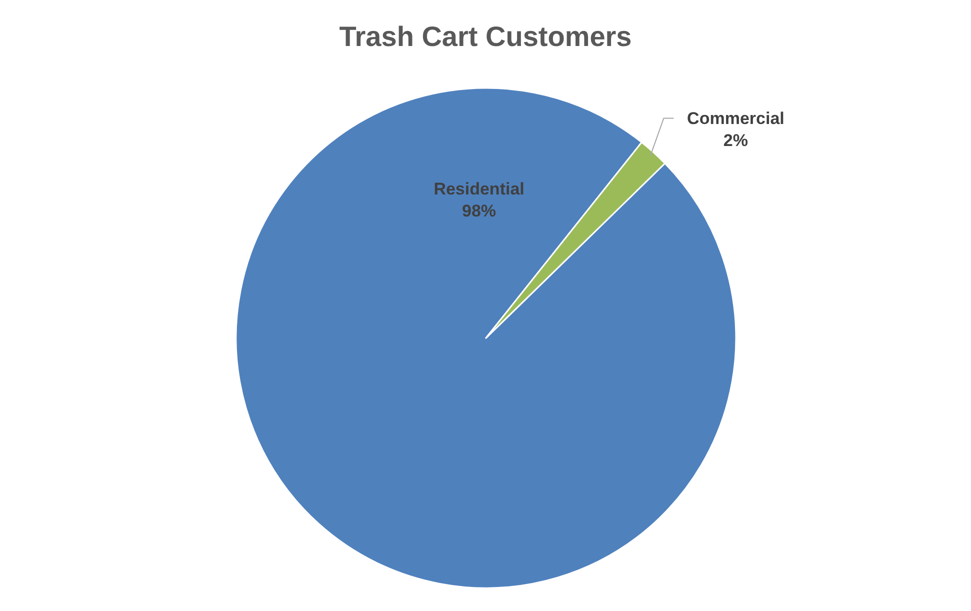 Image resolution: width=971 pixels, height=611 pixels. Describe the element at coordinates (479, 189) in the screenshot. I see `slice-label: Residential` at that location.